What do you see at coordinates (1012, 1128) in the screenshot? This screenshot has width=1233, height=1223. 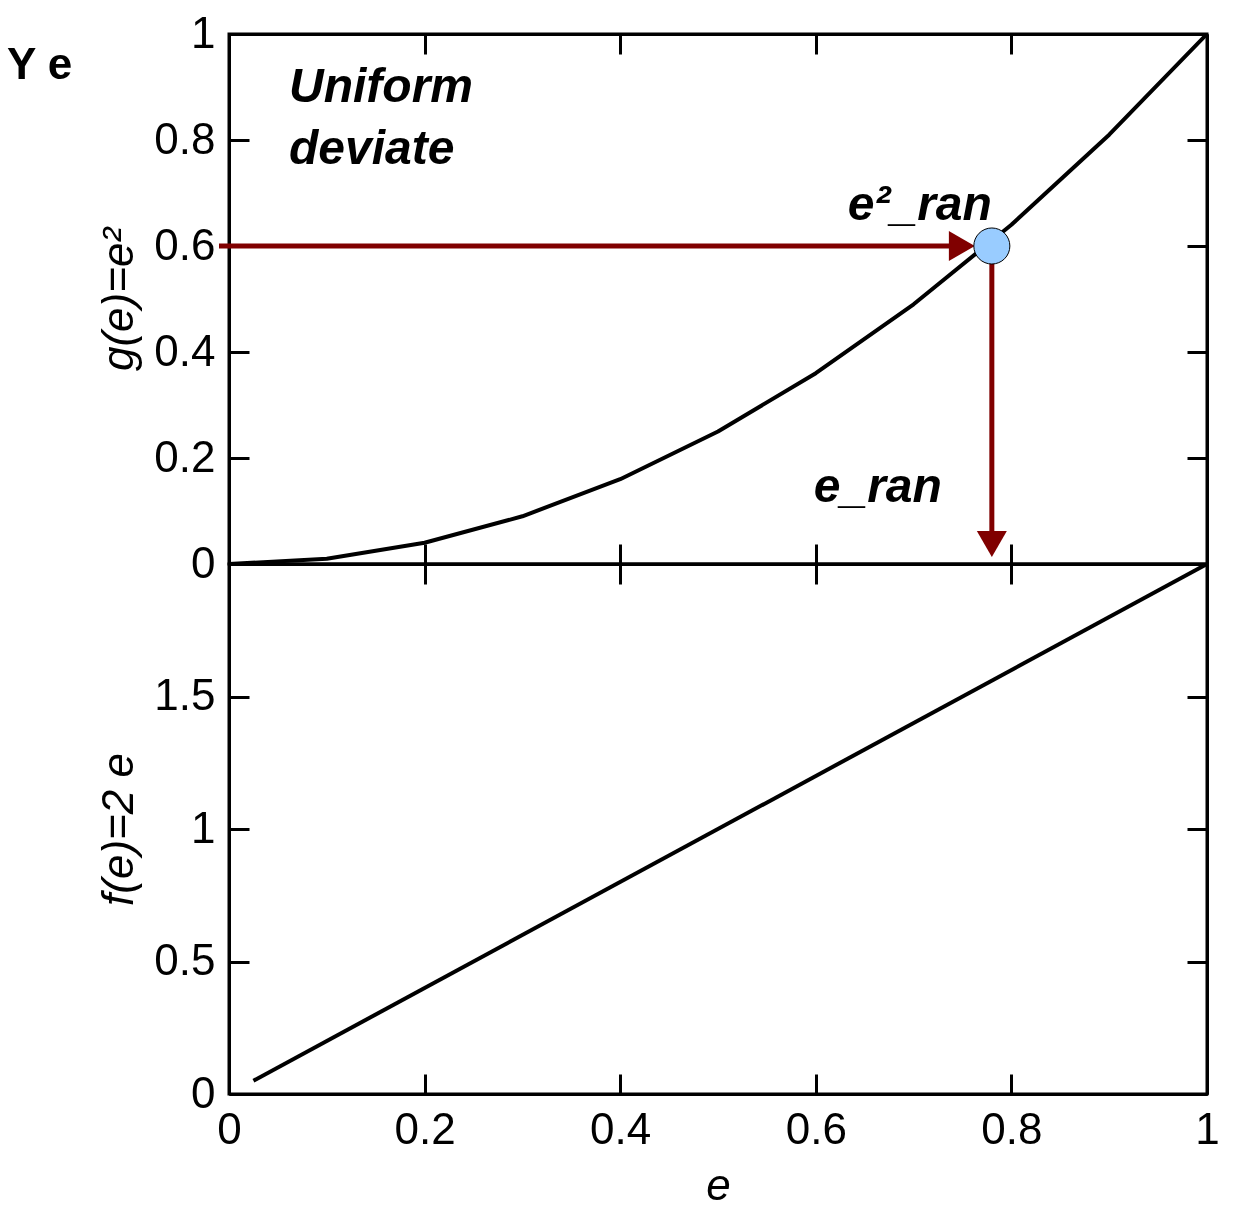 I see `x-tick-label: 0.8` at bounding box center [1012, 1128].